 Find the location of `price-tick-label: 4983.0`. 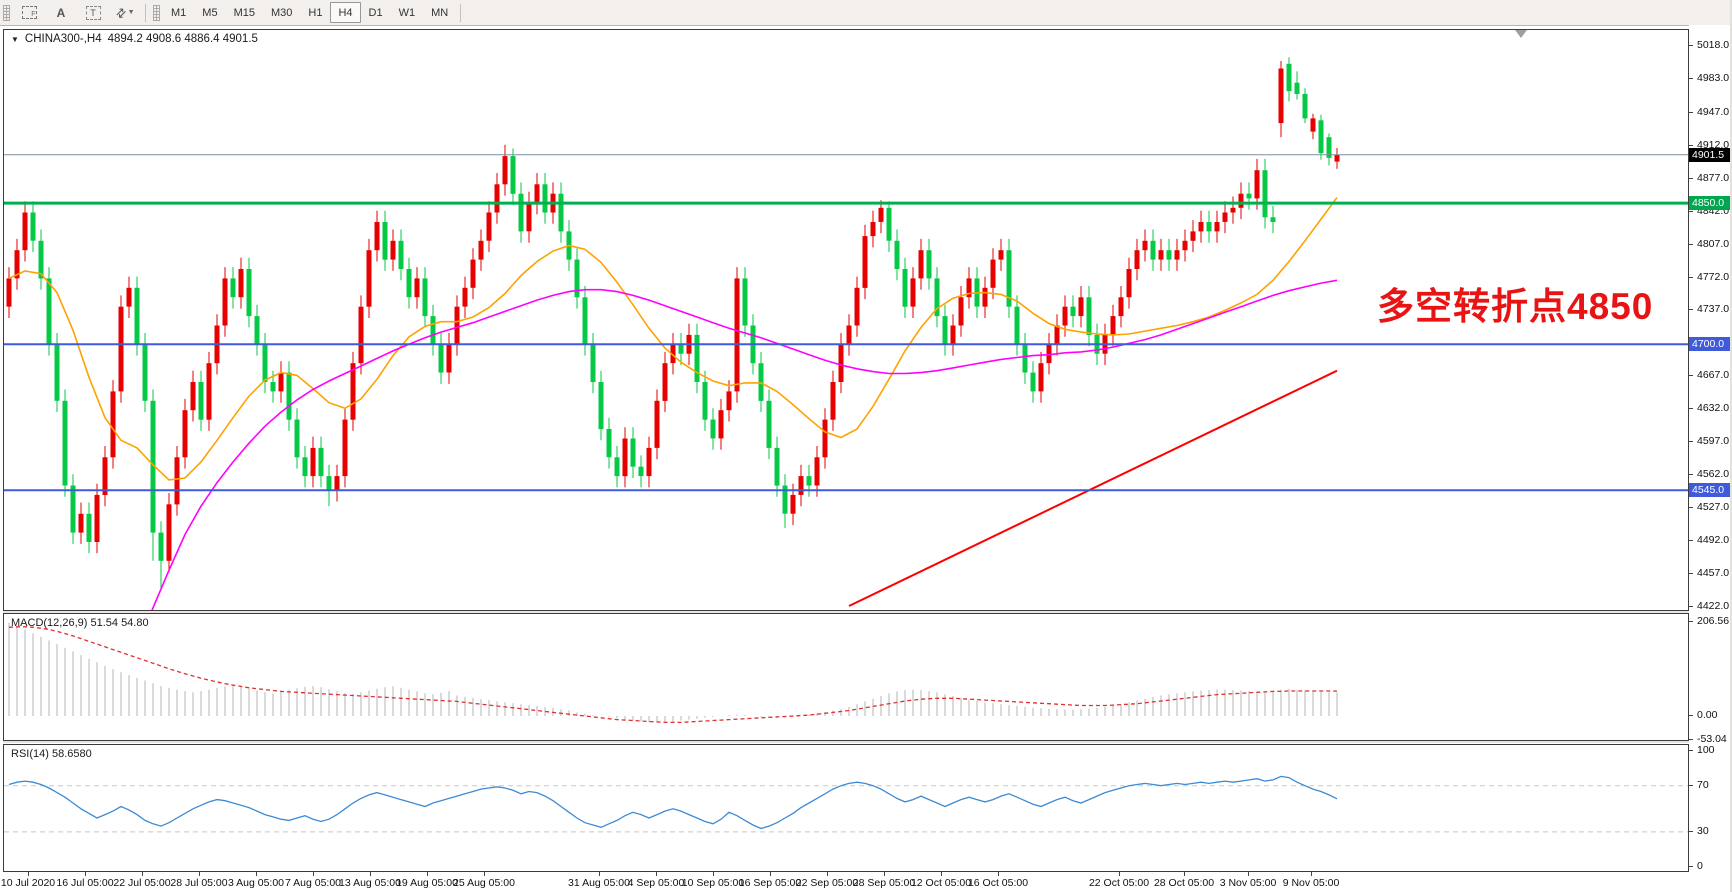

price-tick-label: 4983.0 is located at coordinates (1713, 77).